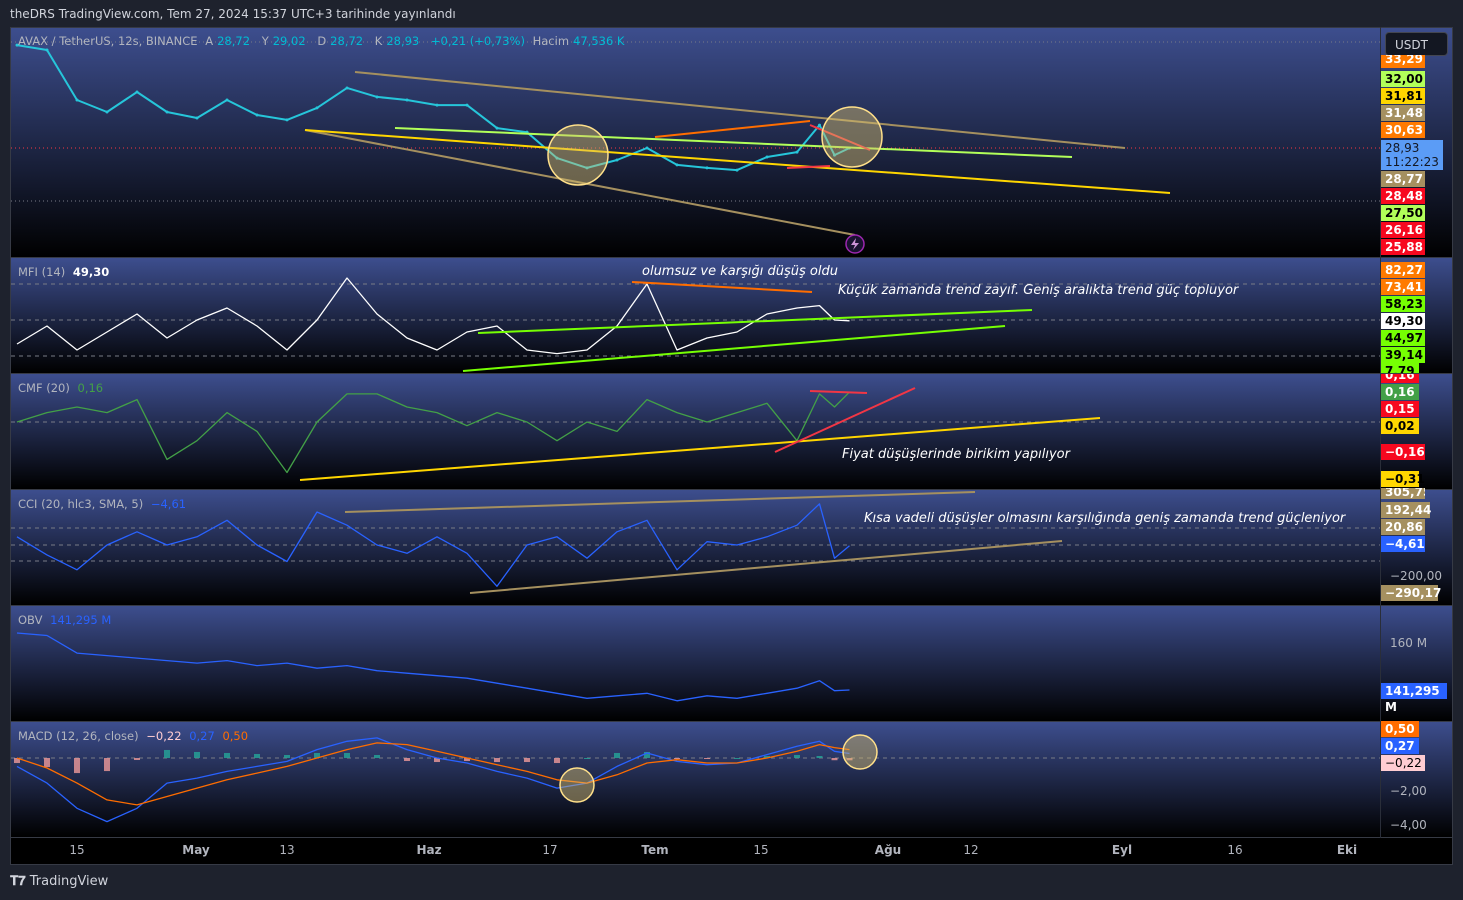 Image resolution: width=1463 pixels, height=900 pixels. What do you see at coordinates (164, 736) in the screenshot?
I see `macd-histogram-value: −0,22` at bounding box center [164, 736].